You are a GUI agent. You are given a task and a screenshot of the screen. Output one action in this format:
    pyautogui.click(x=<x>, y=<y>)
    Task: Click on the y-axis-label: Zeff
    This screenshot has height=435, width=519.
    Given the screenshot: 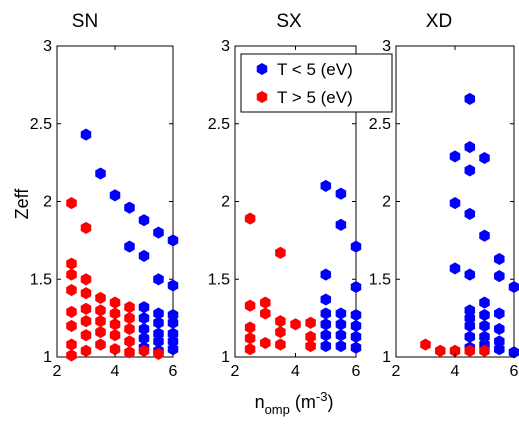 What is the action you would take?
    pyautogui.click(x=22, y=204)
    